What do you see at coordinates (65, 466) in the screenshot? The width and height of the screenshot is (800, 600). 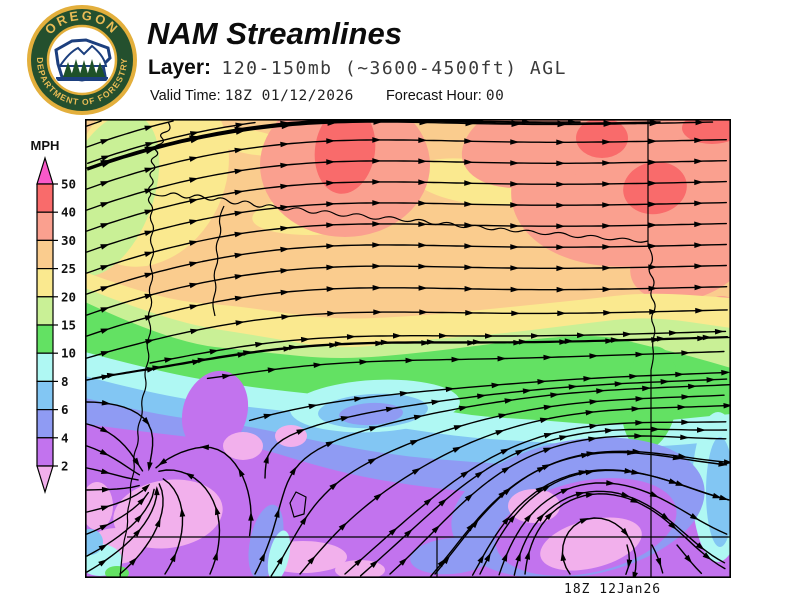 I see `svg-text: 2` at bounding box center [65, 466].